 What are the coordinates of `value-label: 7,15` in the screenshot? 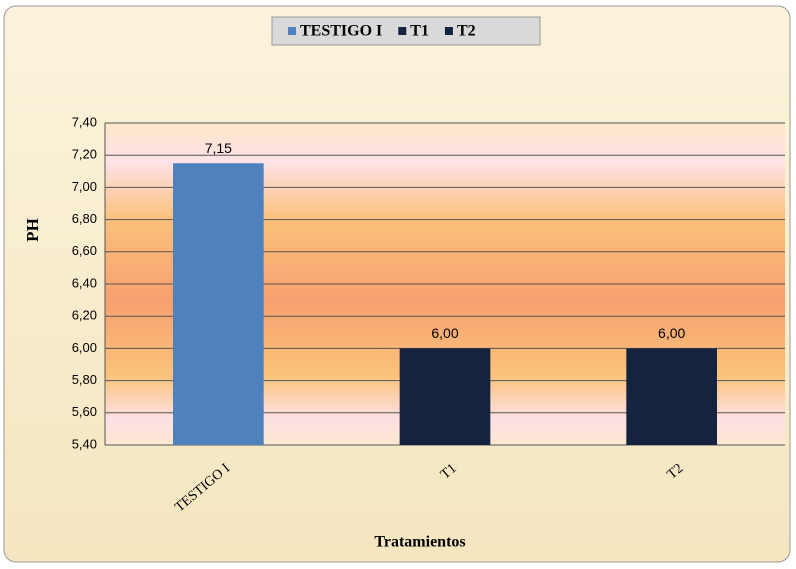 It's located at (218, 148).